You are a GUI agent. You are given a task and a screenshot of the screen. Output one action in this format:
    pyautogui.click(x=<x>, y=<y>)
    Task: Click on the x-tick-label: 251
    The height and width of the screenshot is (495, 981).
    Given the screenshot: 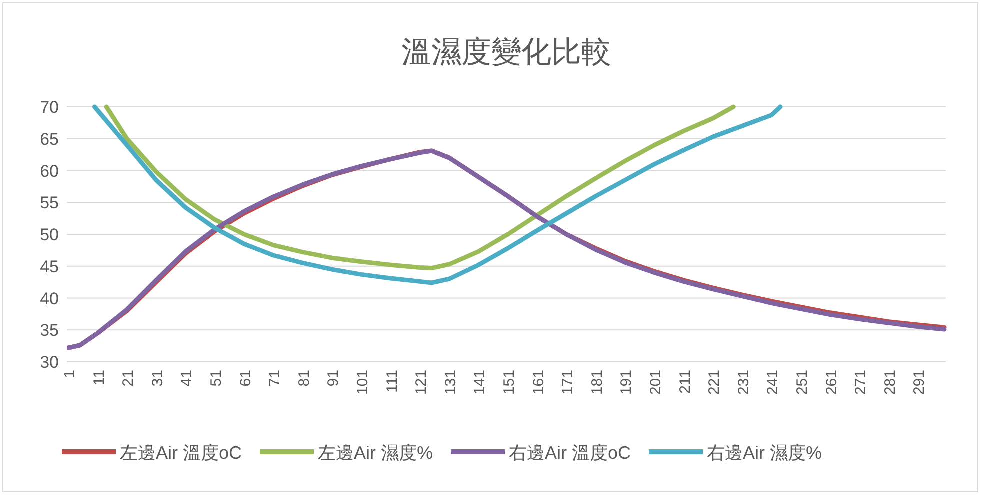 What is the action you would take?
    pyautogui.click(x=802, y=383)
    